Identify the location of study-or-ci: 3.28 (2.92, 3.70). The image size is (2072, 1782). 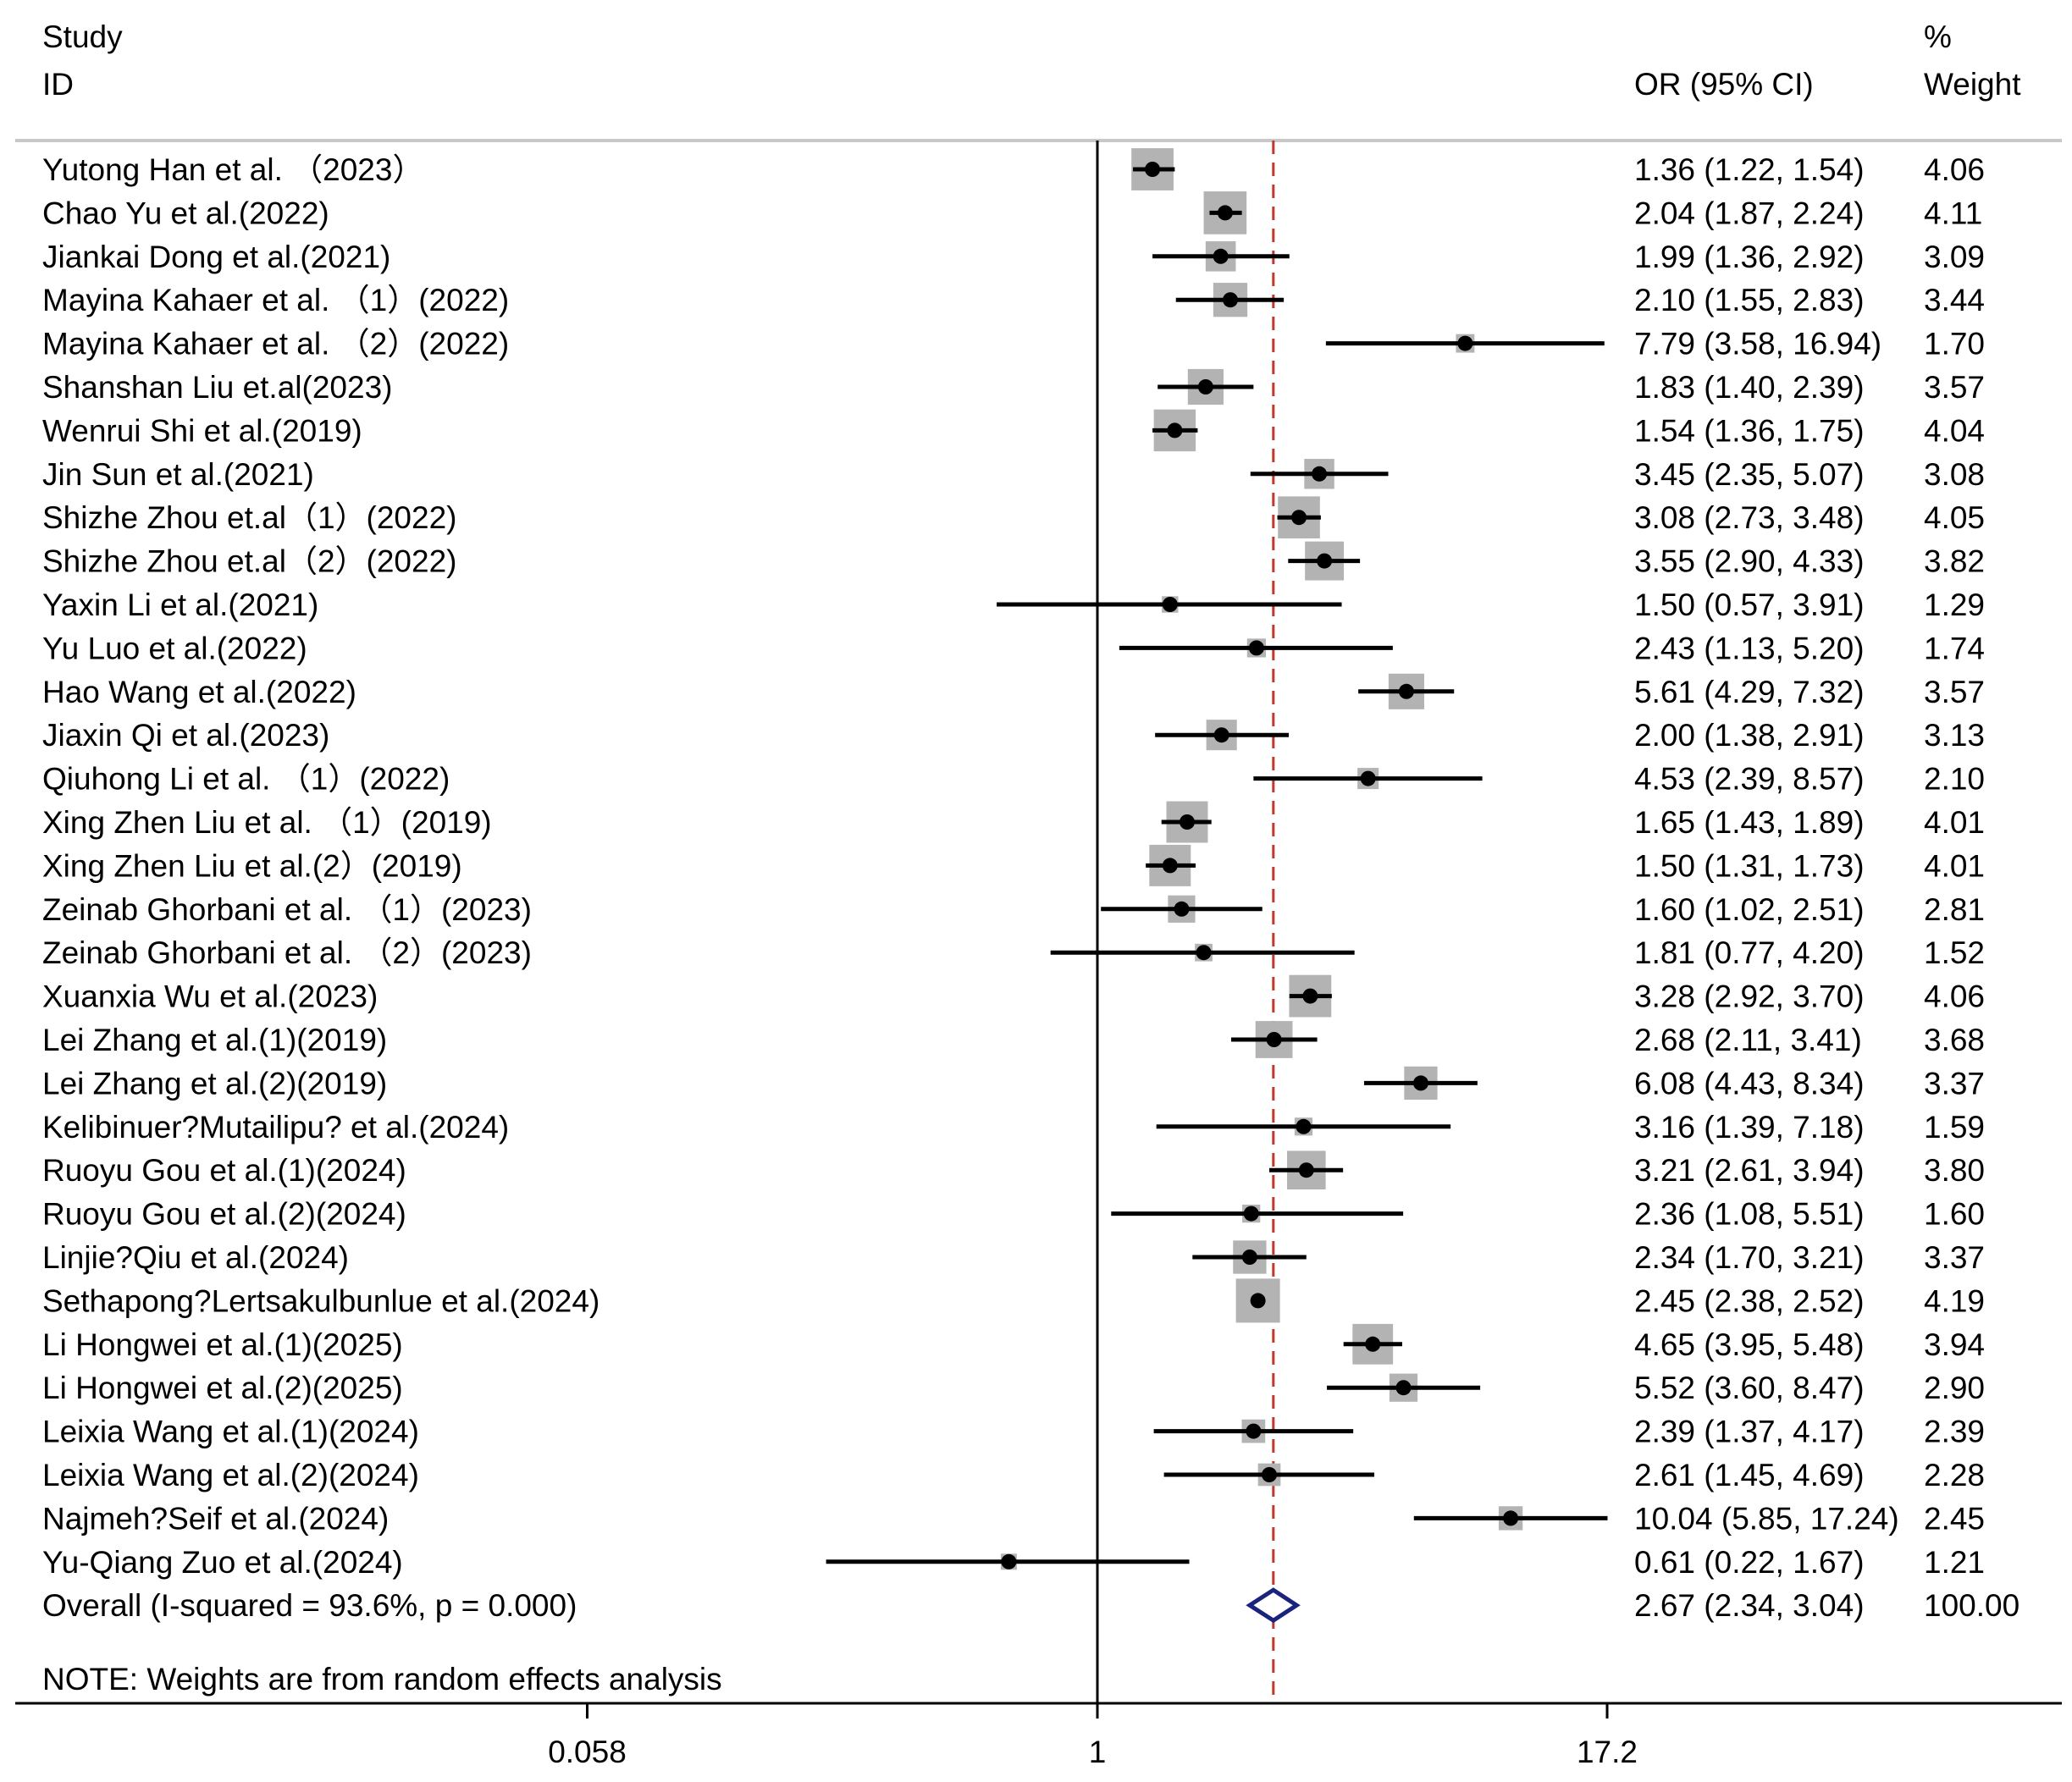
(1749, 996).